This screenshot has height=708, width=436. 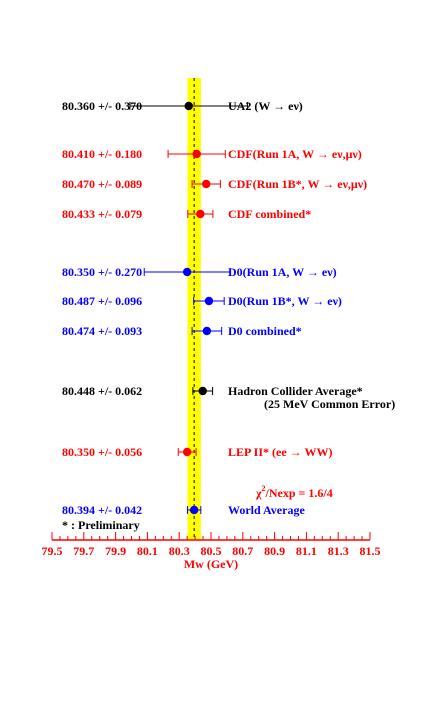 I want to click on x-tick-label: 80.9, so click(x=274, y=551).